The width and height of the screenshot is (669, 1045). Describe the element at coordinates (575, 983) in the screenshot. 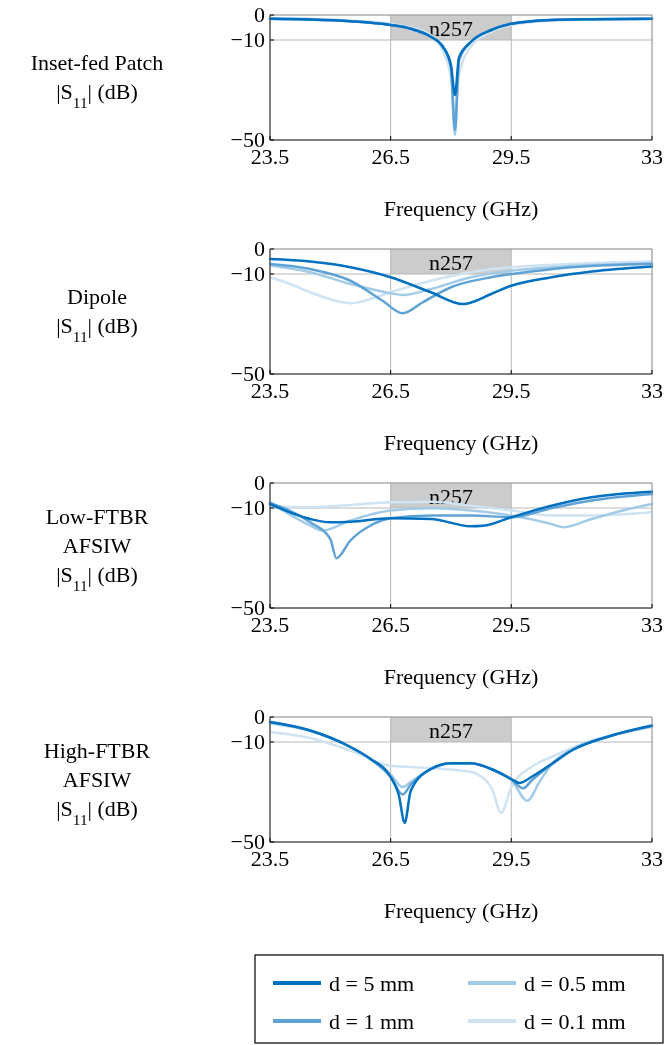

I see `legend-label: d = 0.5 mm` at that location.